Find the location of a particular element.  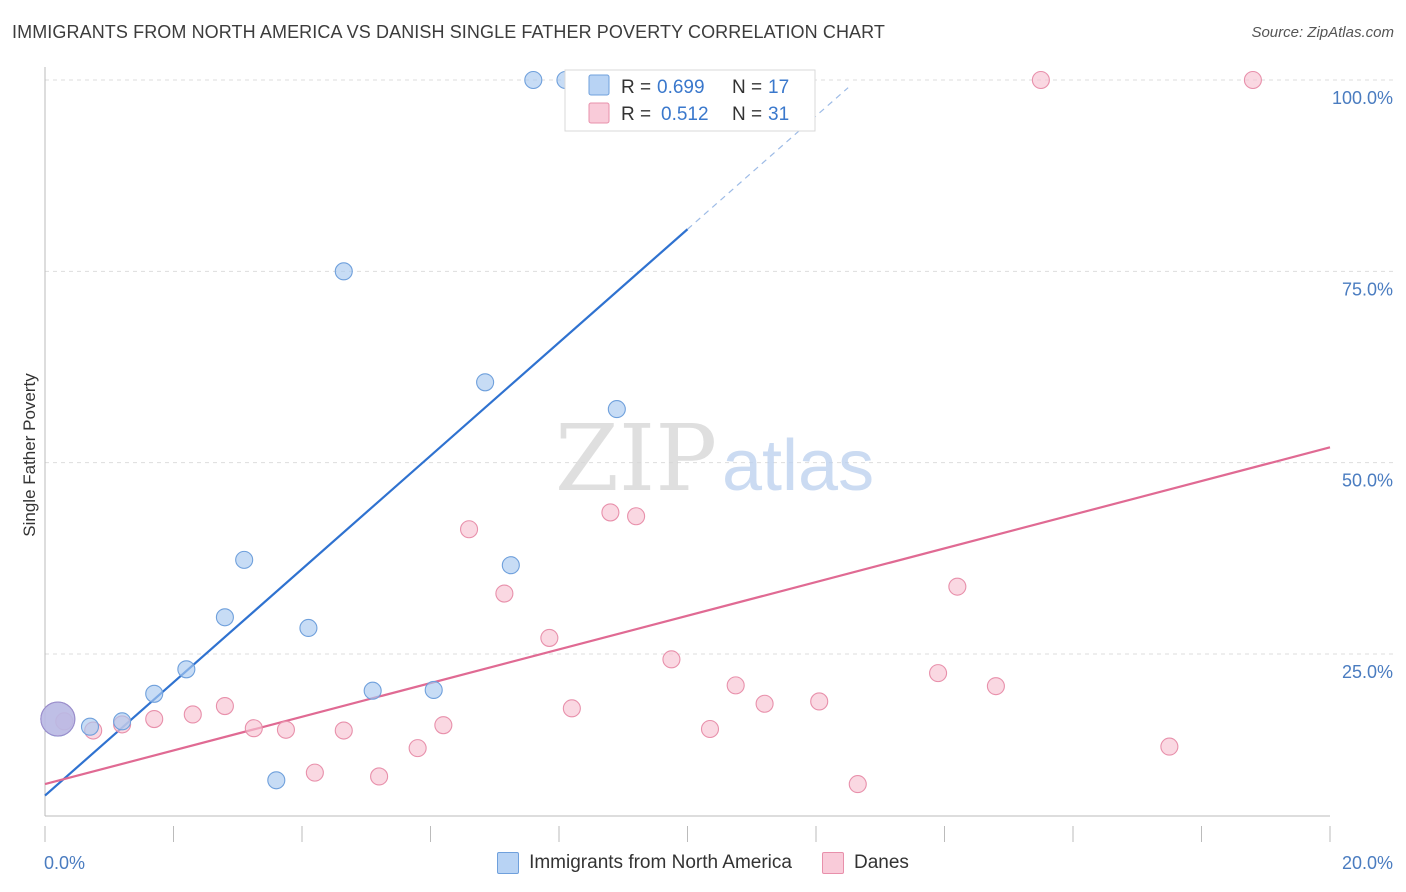

y-tick-label: 75.0% is located at coordinates (1367, 289).